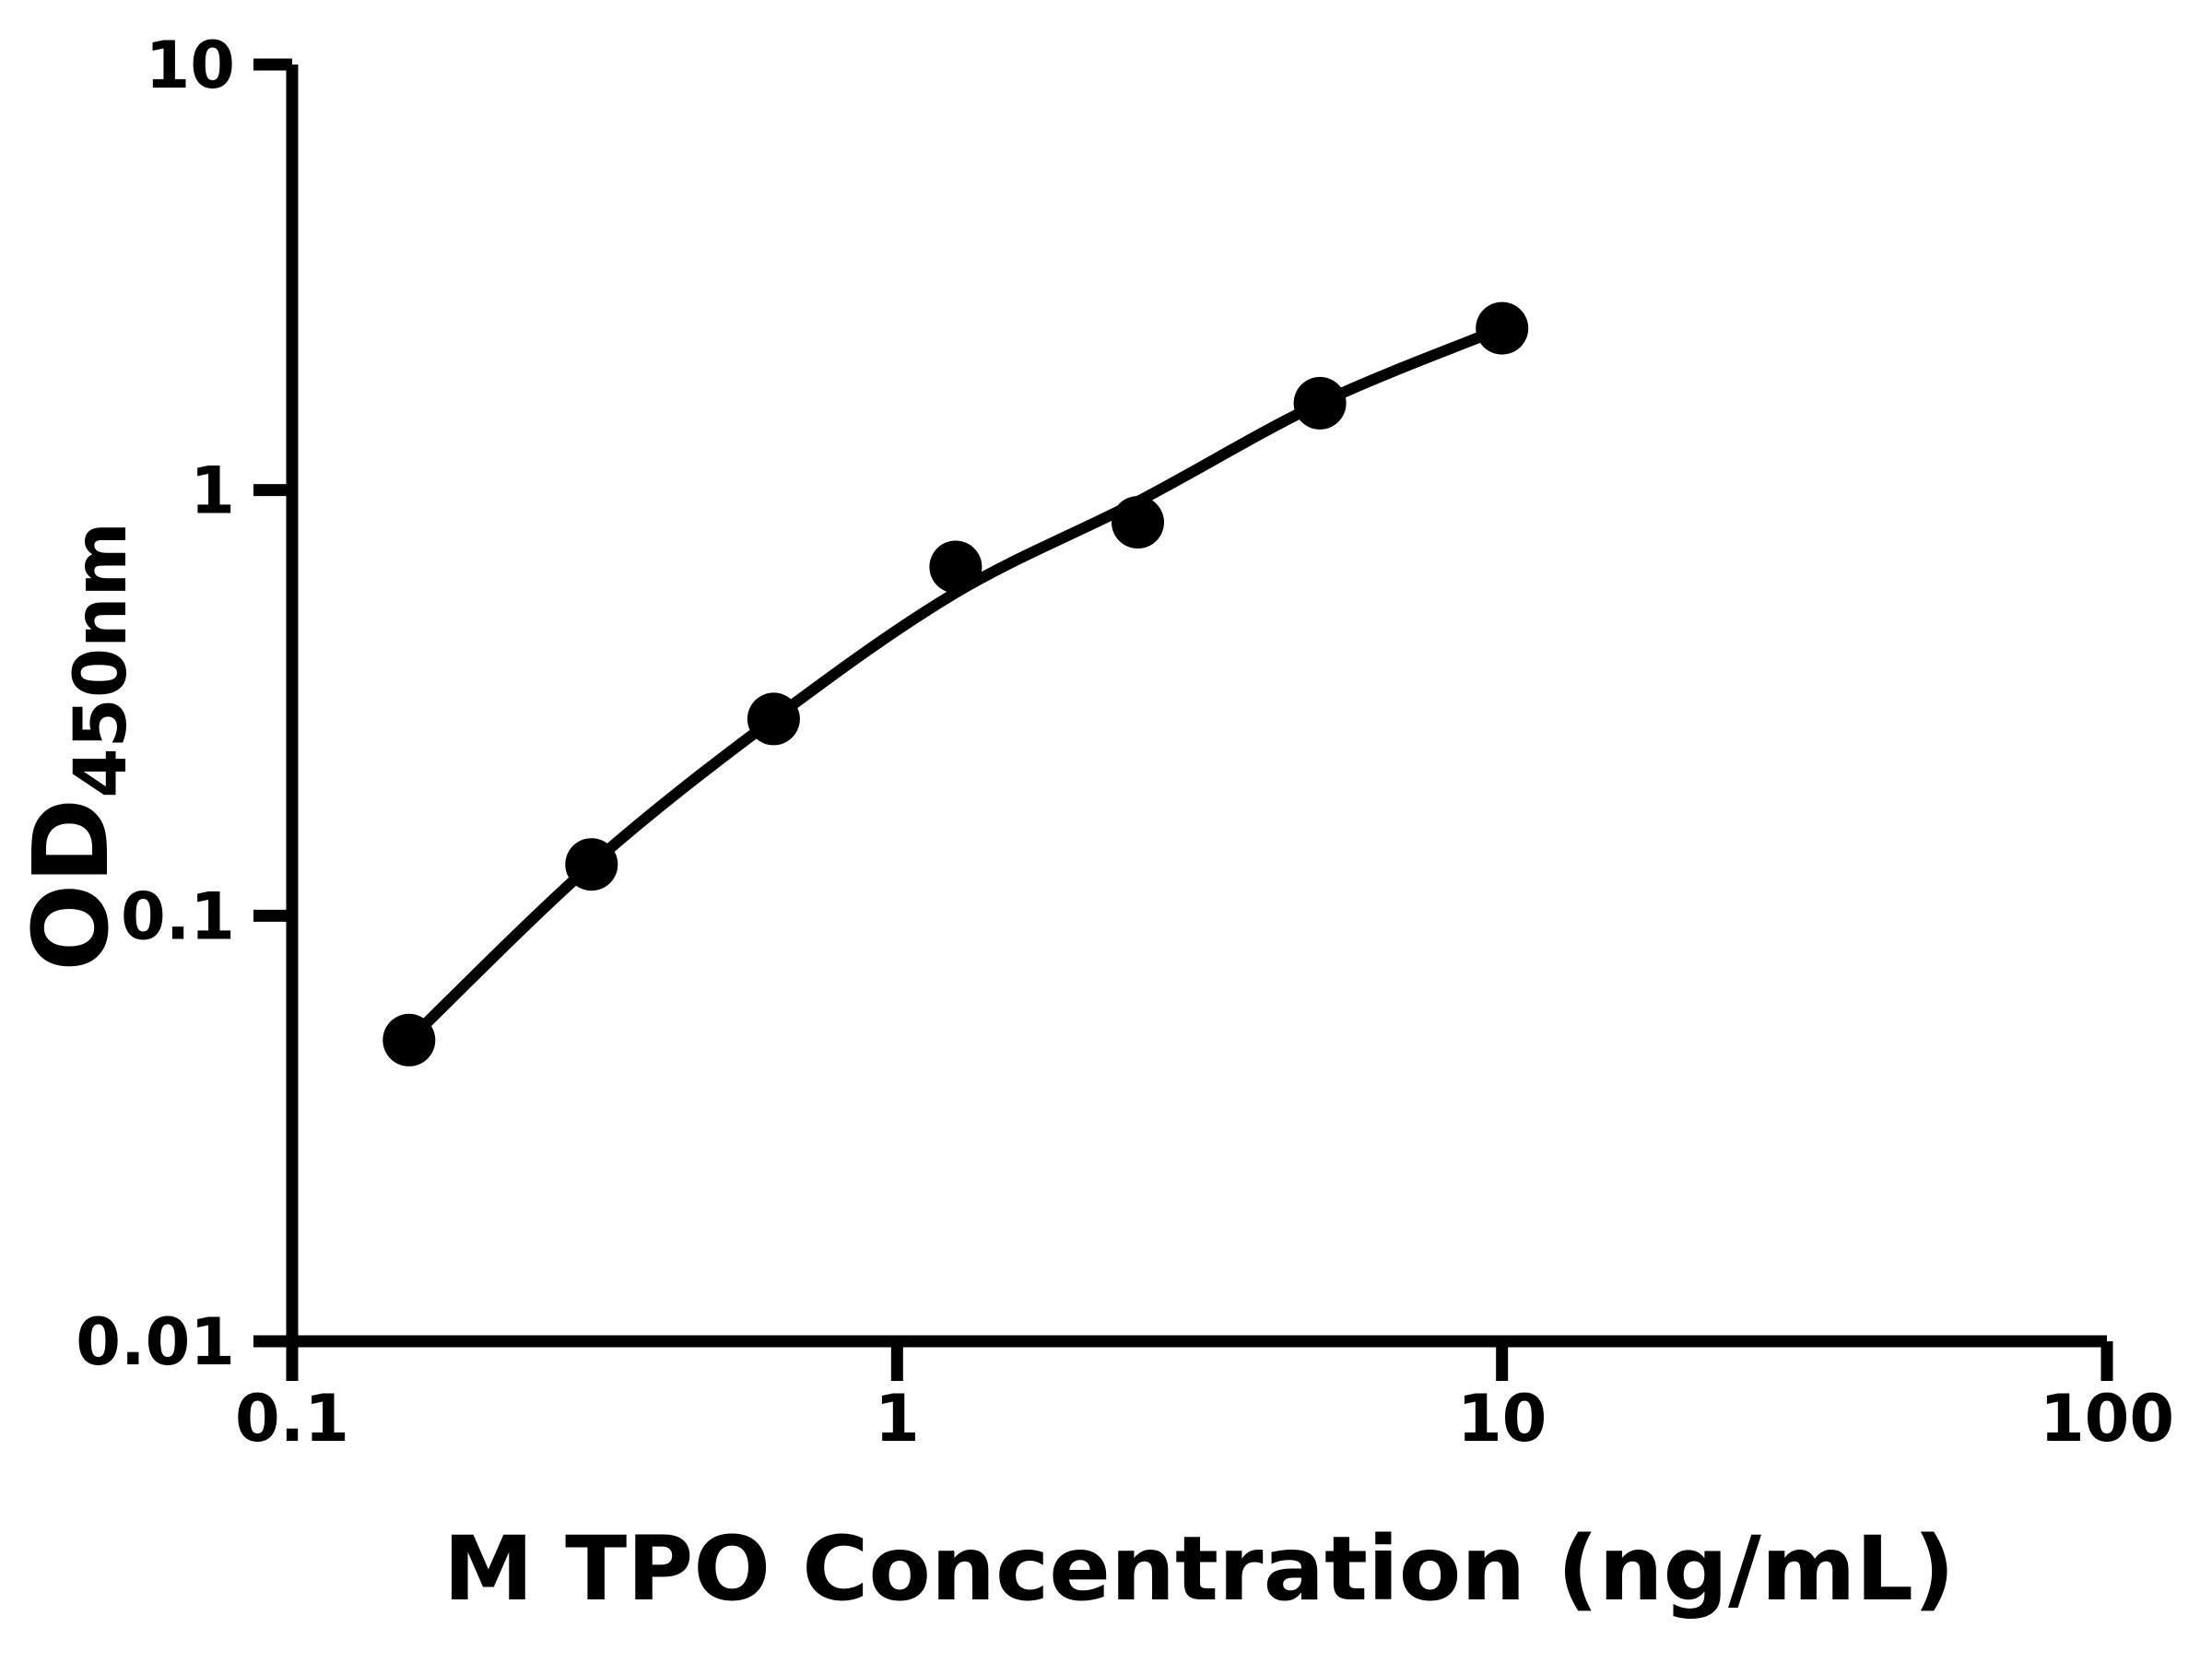 The width and height of the screenshot is (2212, 1663). What do you see at coordinates (292, 1419) in the screenshot?
I see `x-tick-label: 0.1` at bounding box center [292, 1419].